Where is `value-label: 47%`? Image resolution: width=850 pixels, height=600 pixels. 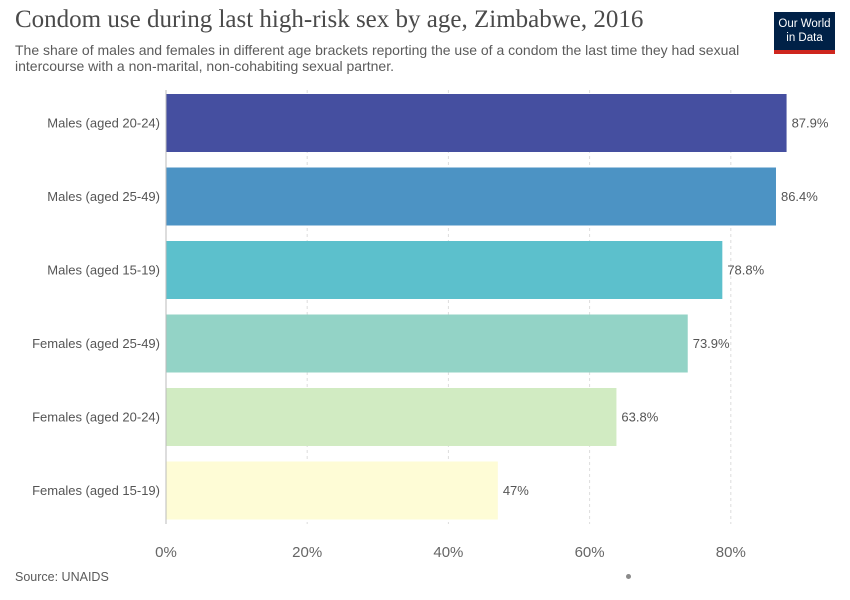 value-label: 47% is located at coordinates (516, 490).